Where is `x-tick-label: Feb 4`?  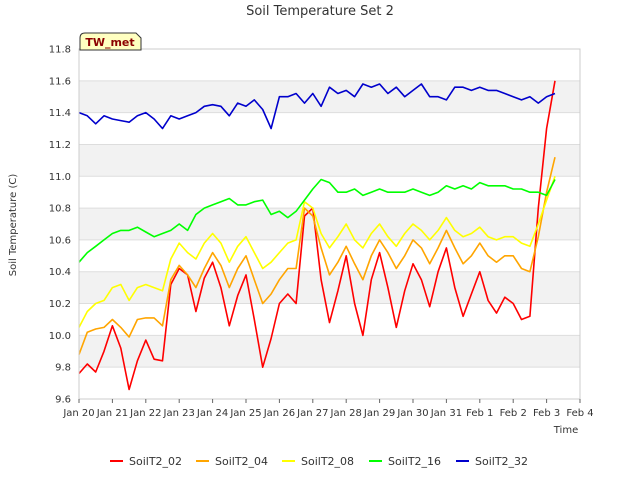 x-tick-label: Feb 4 is located at coordinates (579, 413).